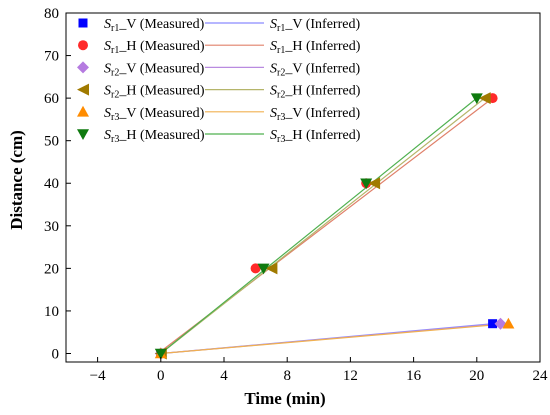 The image size is (550, 415). What do you see at coordinates (315, 25) in the screenshot?
I see `legend-label: Sr1_V (Inferred)` at bounding box center [315, 25].